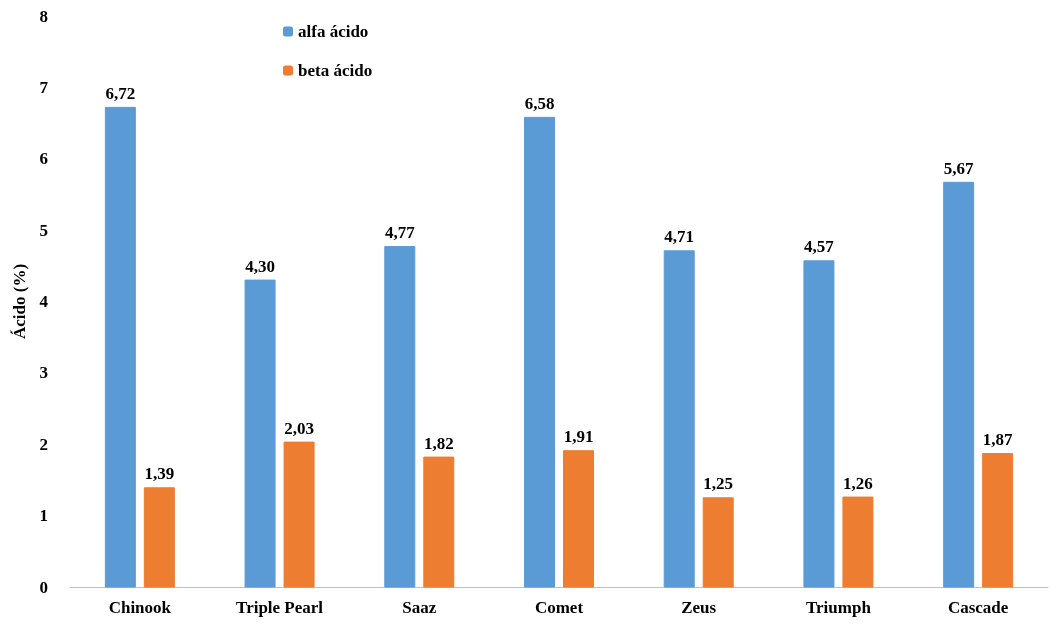  I want to click on x-tick-label: Comet, so click(559, 607).